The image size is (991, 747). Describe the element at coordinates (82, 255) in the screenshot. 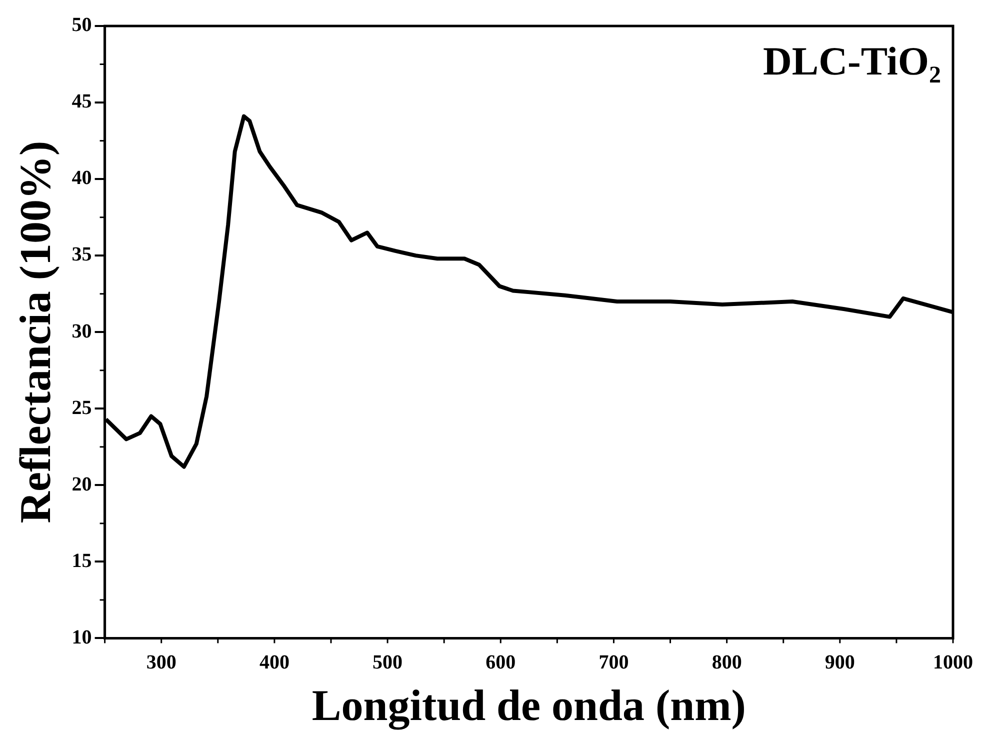

I see `y-tick-label: 35` at that location.